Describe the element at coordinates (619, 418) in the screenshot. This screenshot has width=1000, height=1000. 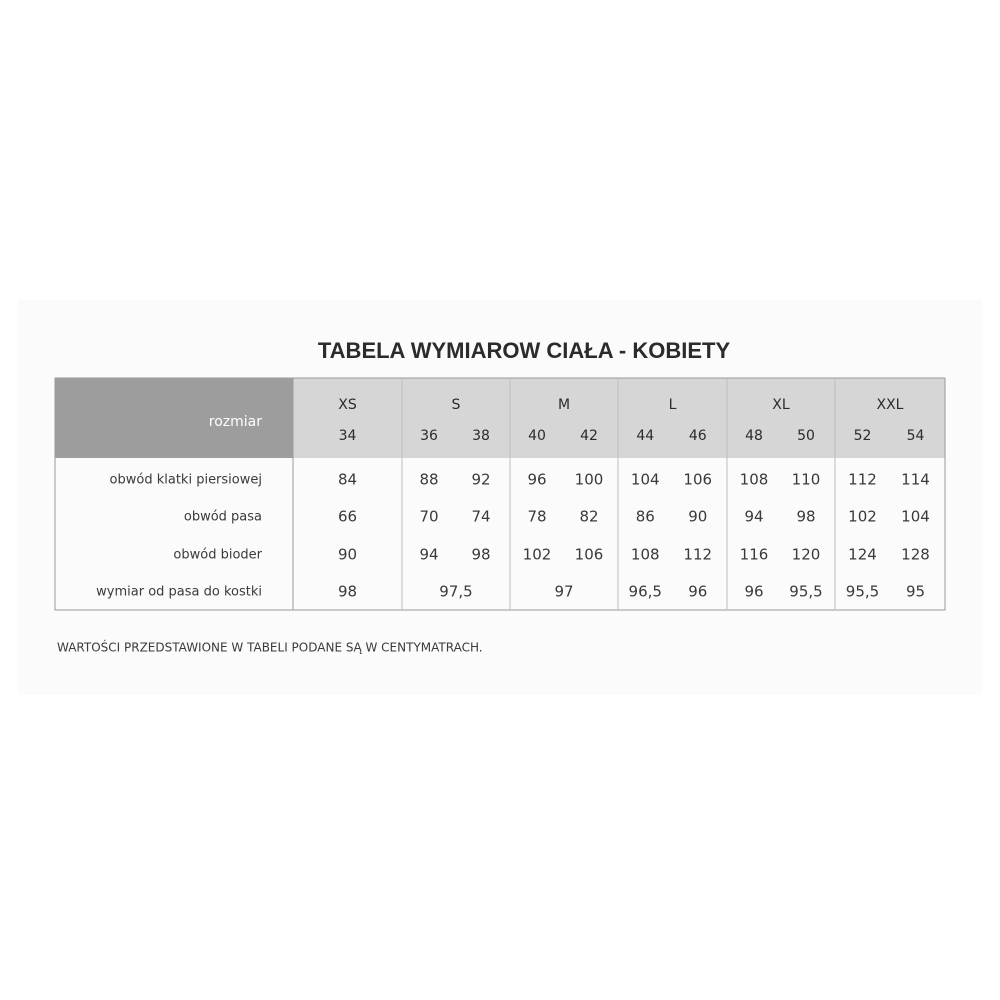
I see `header-band` at that location.